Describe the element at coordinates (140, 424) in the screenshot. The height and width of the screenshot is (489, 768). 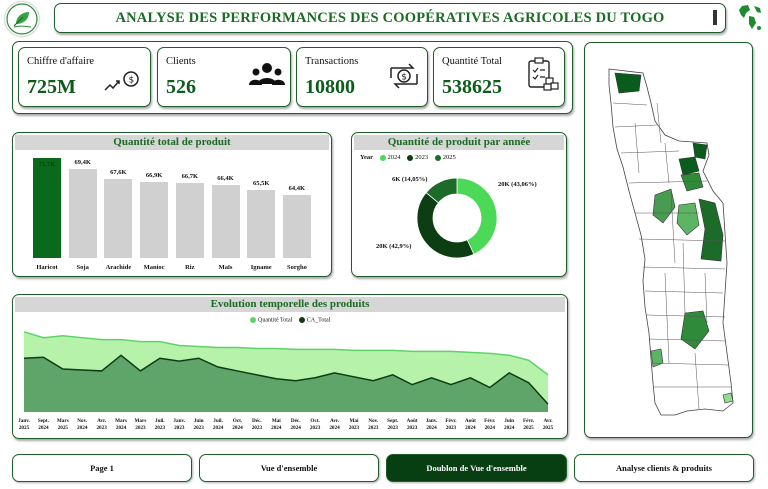
I see `x-tick-label: Mars 2023` at that location.